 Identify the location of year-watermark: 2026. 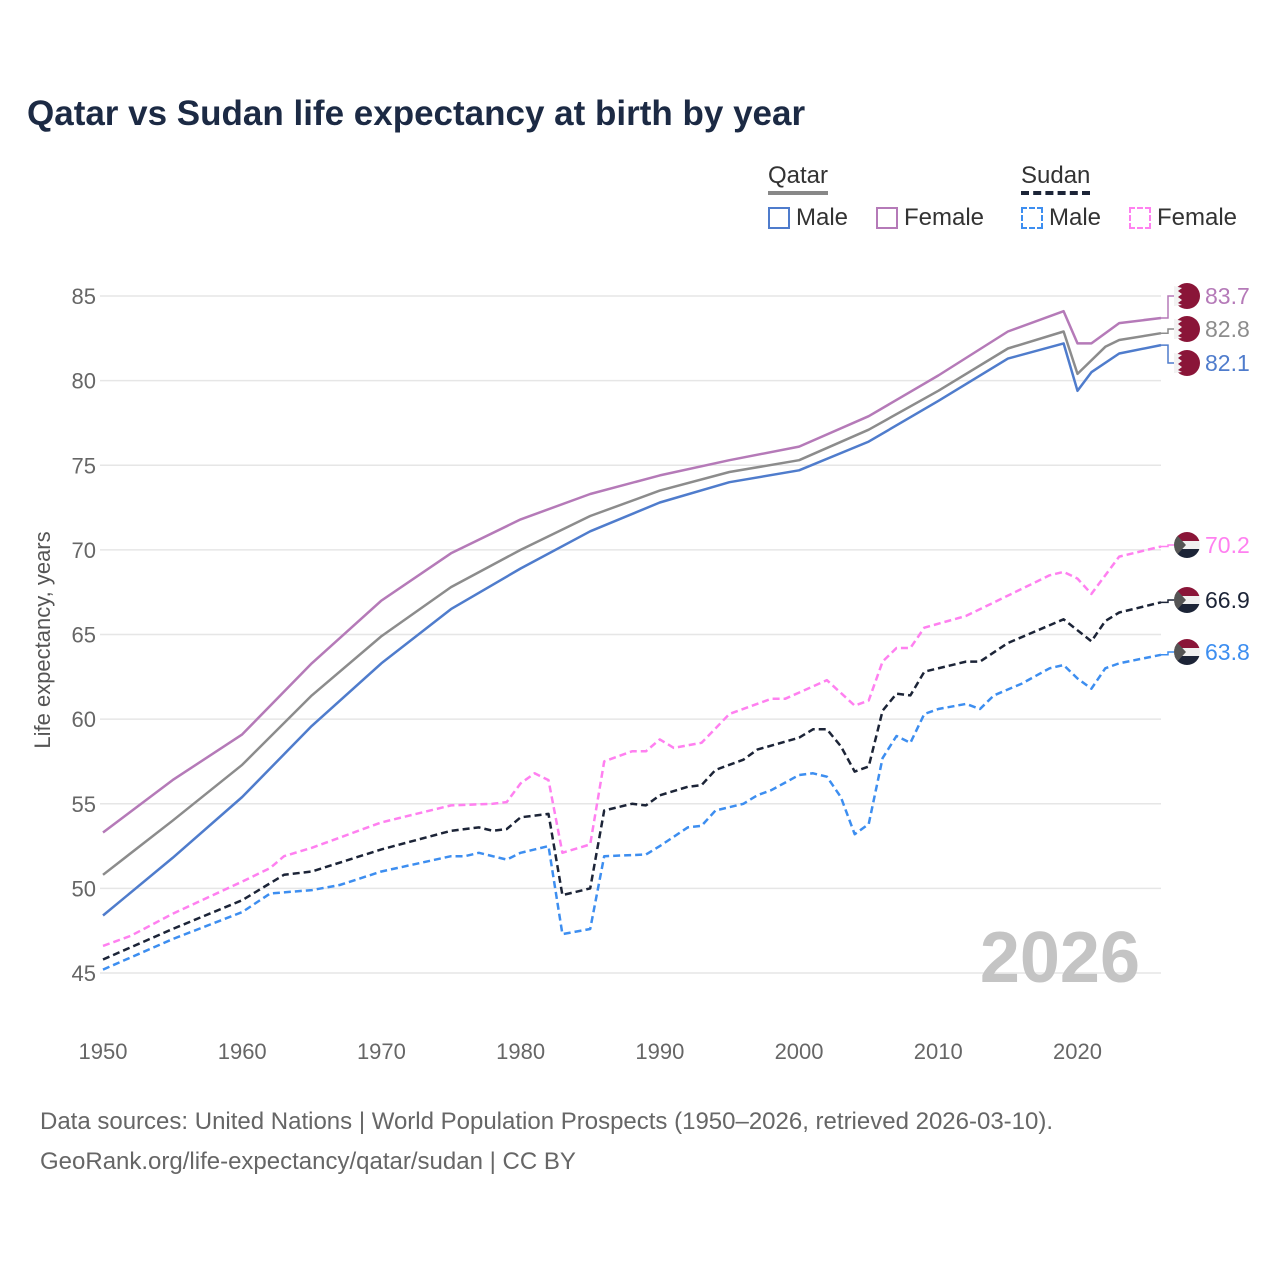
(1060, 958).